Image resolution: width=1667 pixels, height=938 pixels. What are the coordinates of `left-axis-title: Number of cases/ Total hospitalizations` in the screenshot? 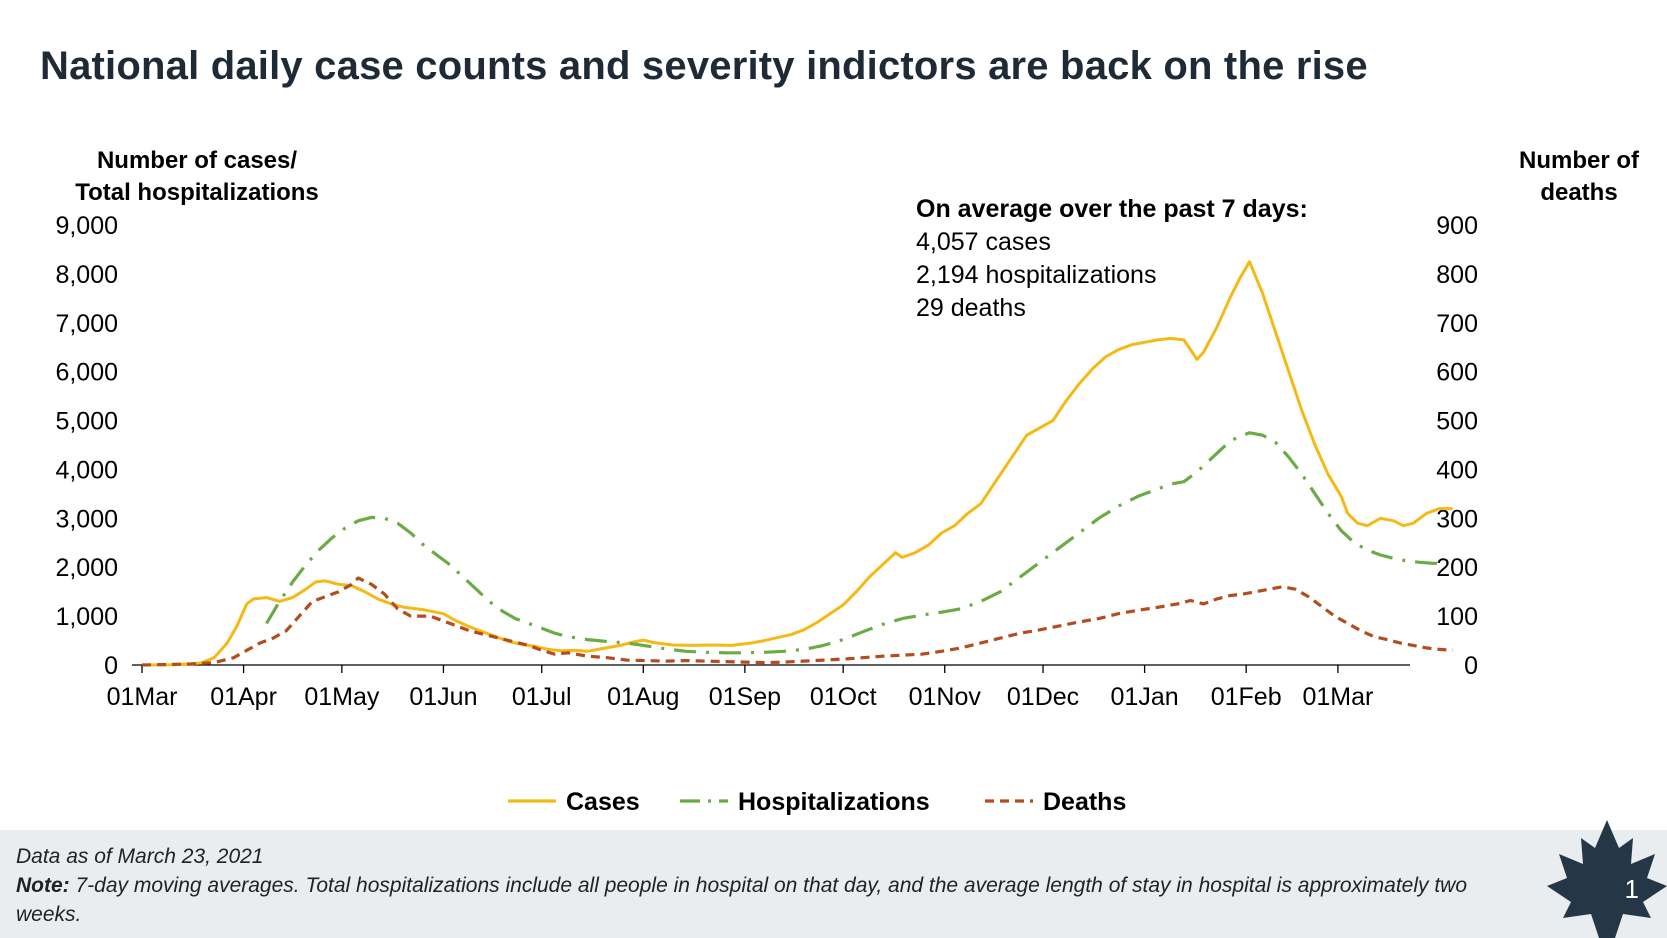 It's located at (197, 177).